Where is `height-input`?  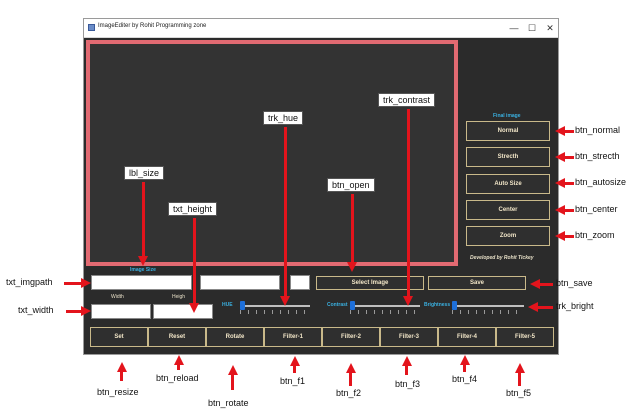 height-input is located at coordinates (183, 311).